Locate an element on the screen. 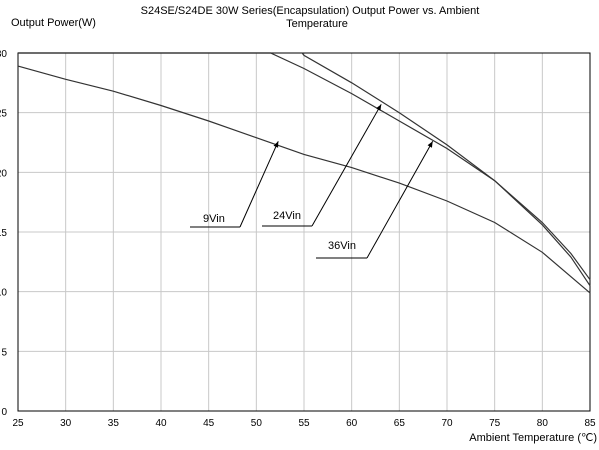 The width and height of the screenshot is (599, 450). y-tick-label: 20 is located at coordinates (3, 173).